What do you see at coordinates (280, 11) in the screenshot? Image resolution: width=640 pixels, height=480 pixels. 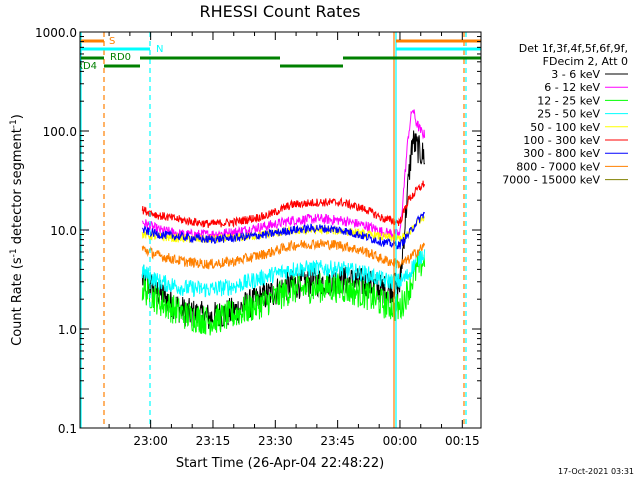 I see `chart-title: RHESSI Count Rates` at bounding box center [280, 11].